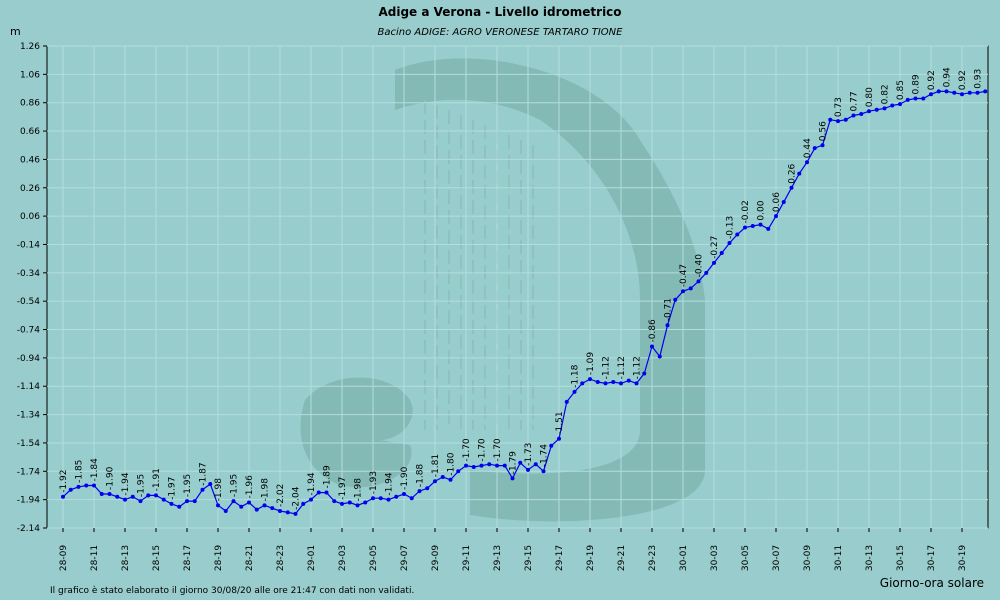 Image resolution: width=1000 pixels, height=604 pixels. Describe the element at coordinates (30, 160) in the screenshot. I see `y-tick-label: 0.46` at that location.